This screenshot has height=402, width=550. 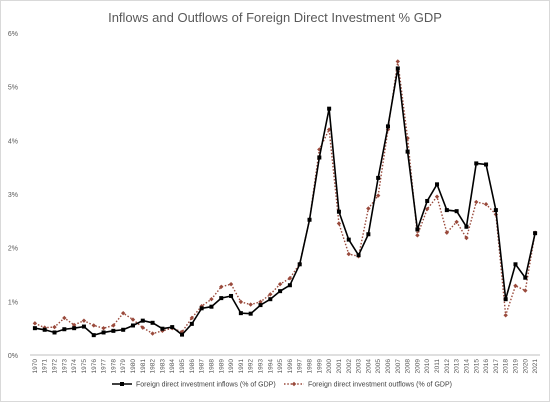 What do you see at coordinates (525, 366) in the screenshot?
I see `x-tick-label: 2020` at bounding box center [525, 366].